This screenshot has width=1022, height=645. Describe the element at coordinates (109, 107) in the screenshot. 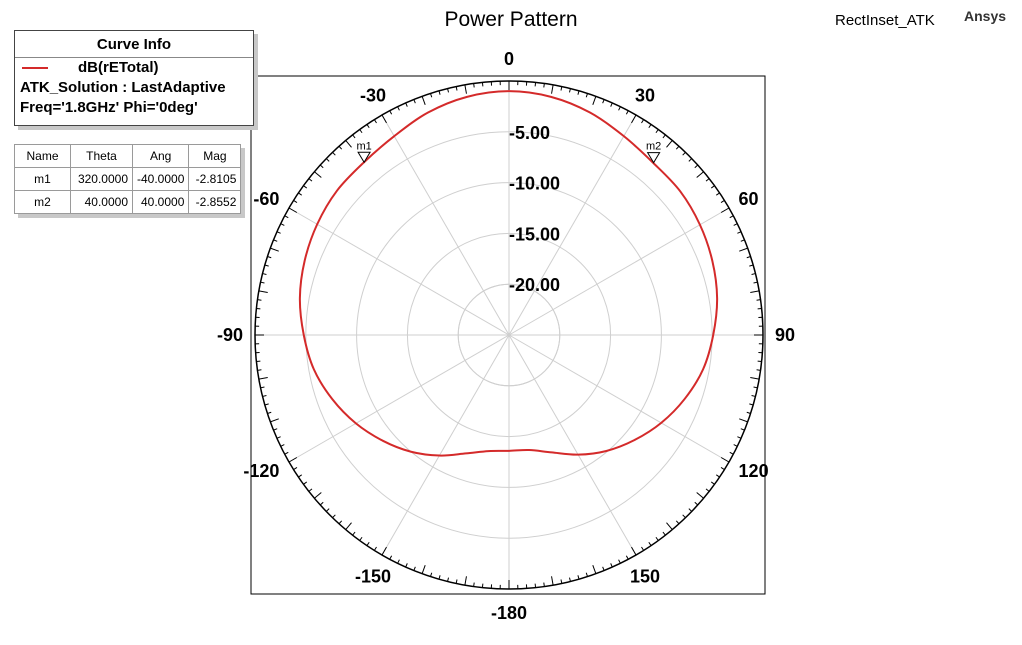

I see `legend-variables: Freq='1.8GHz' Phi='0deg'` at that location.